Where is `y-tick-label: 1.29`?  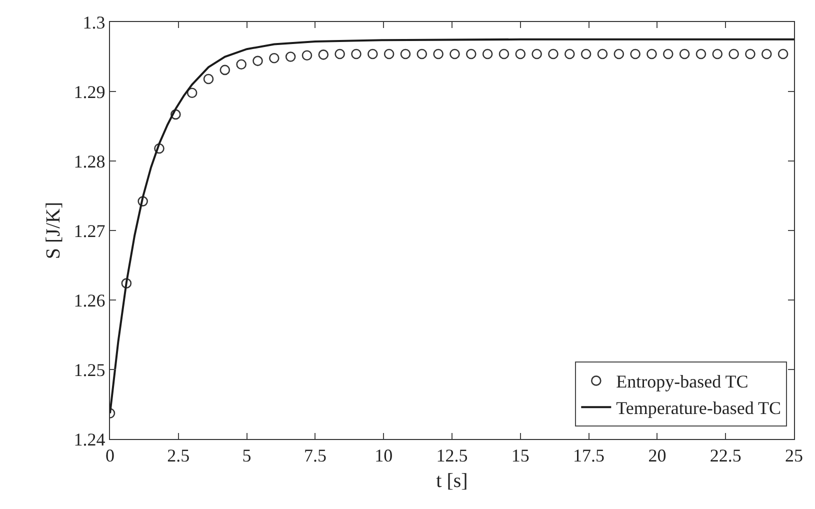 y-tick-label: 1.29 is located at coordinates (90, 92).